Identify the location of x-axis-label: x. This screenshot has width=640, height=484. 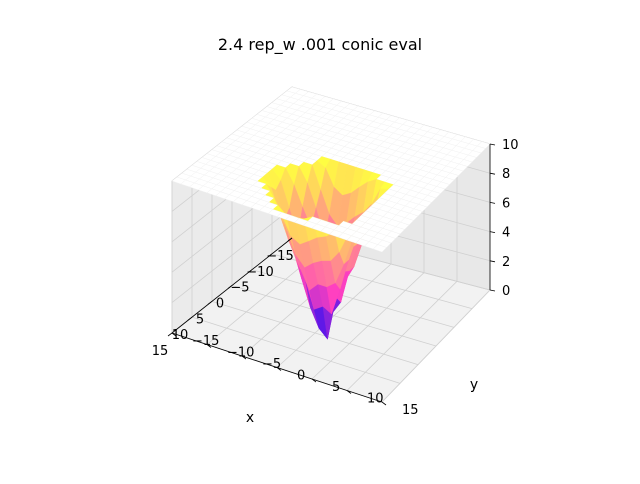
(250, 418).